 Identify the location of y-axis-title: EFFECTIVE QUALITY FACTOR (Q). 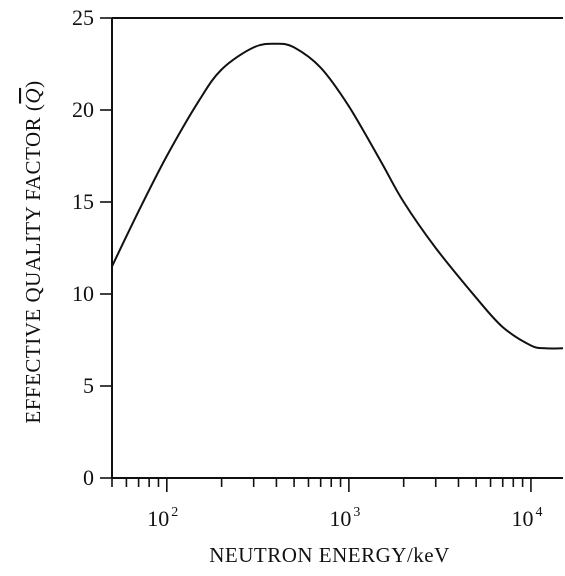
(33, 251).